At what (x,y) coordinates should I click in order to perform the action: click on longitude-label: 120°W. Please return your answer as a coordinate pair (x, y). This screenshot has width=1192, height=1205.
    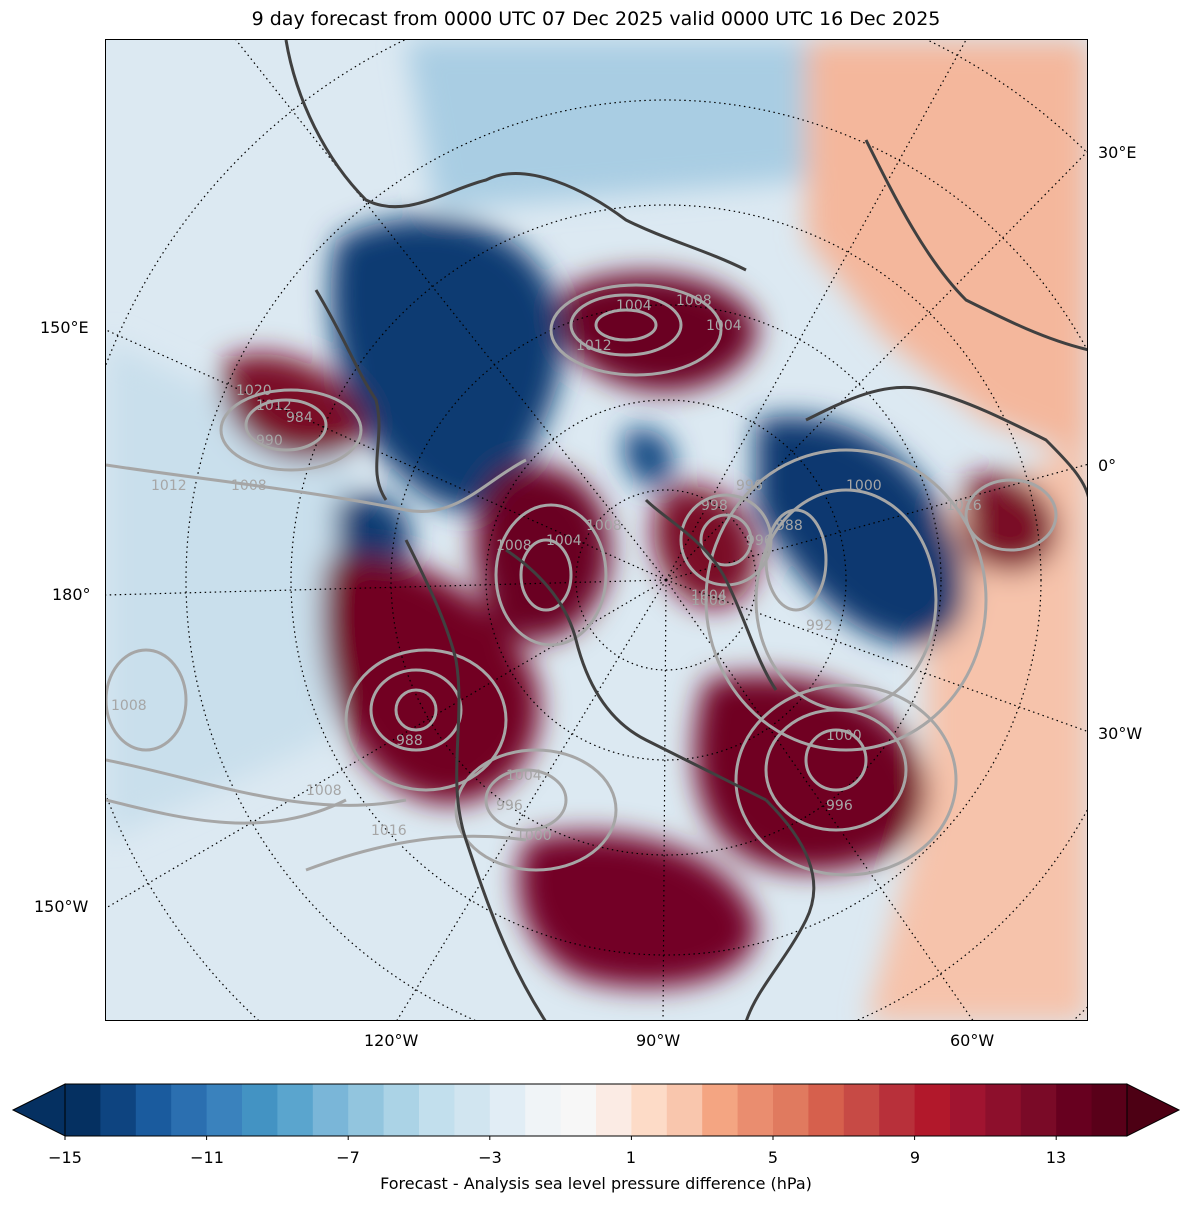
    Looking at the image, I should click on (391, 1040).